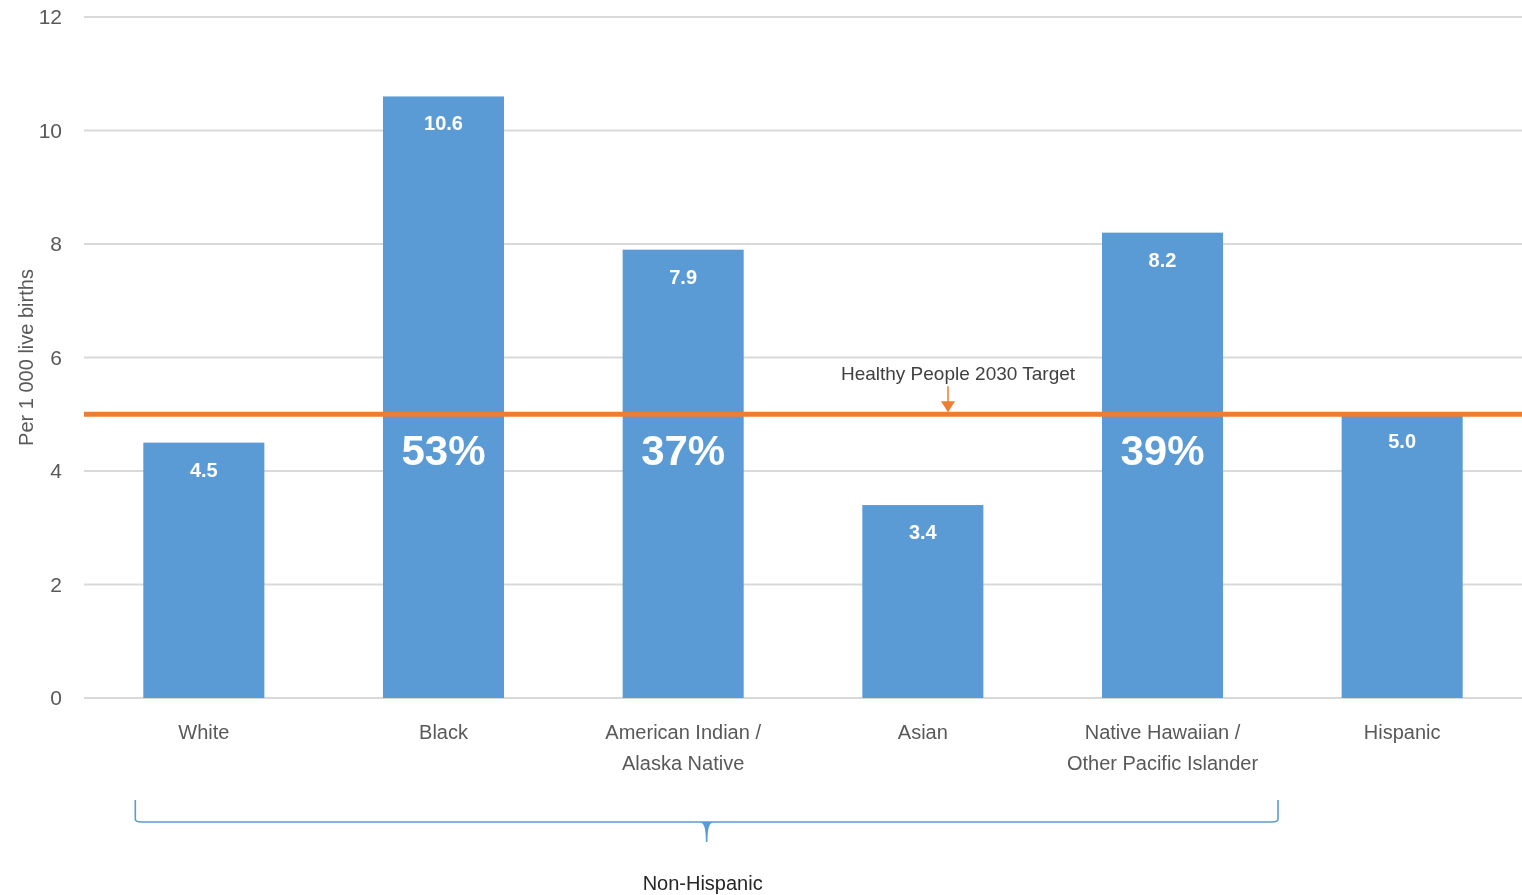 The height and width of the screenshot is (895, 1522). Describe the element at coordinates (50, 17) in the screenshot. I see `y-tick-label: 12` at that location.